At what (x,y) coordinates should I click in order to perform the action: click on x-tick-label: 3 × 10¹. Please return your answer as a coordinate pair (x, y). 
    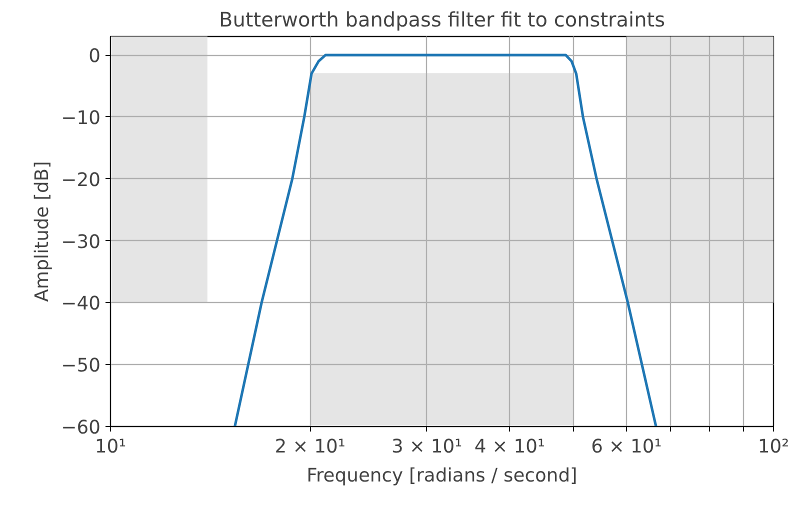
    Looking at the image, I should click on (427, 447).